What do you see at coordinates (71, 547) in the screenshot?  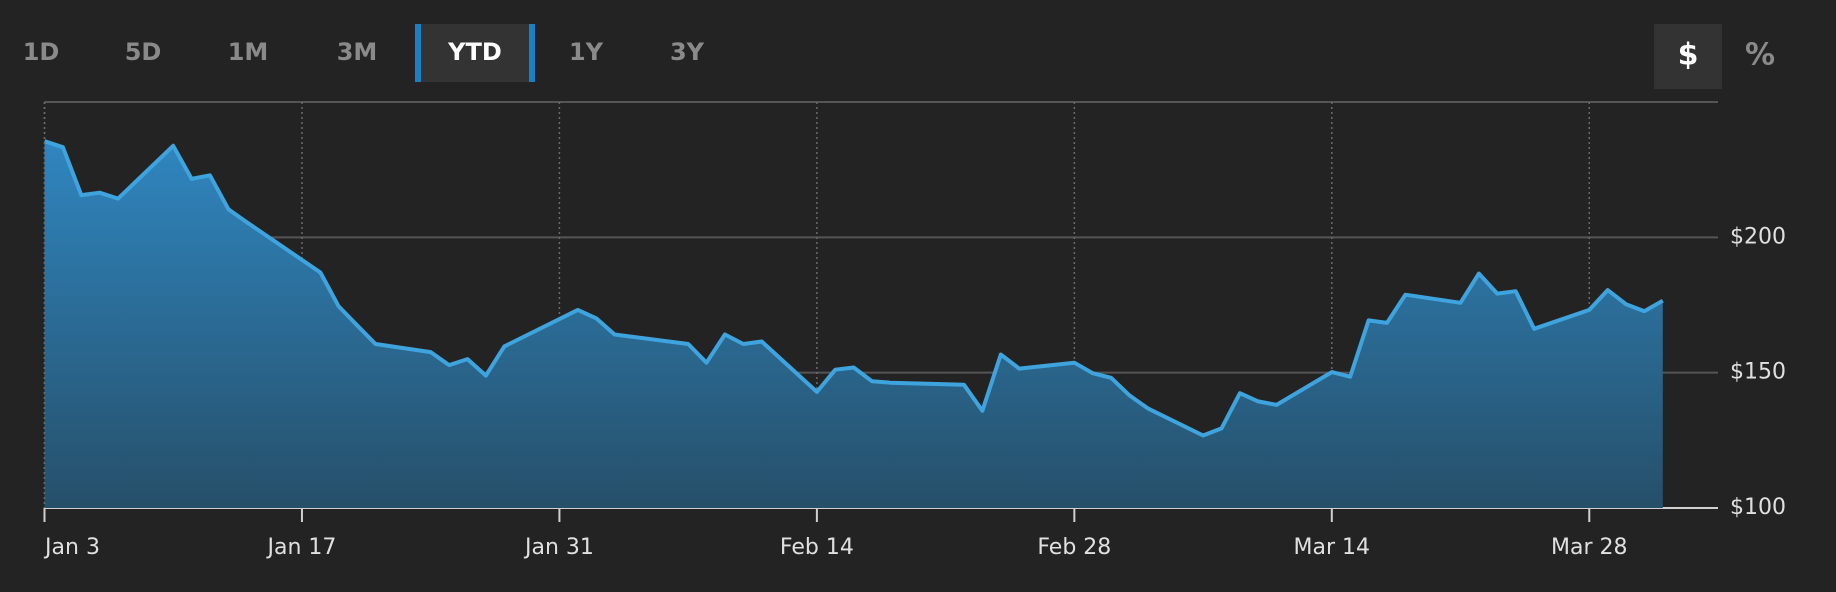 I see `x-tick-label: Jan 3` at bounding box center [71, 547].